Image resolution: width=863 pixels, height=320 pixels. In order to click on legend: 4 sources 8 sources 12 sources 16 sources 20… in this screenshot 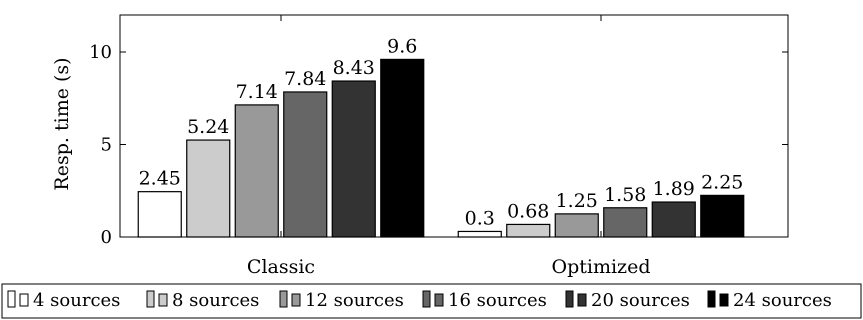, I will do `click(431, 301)`.